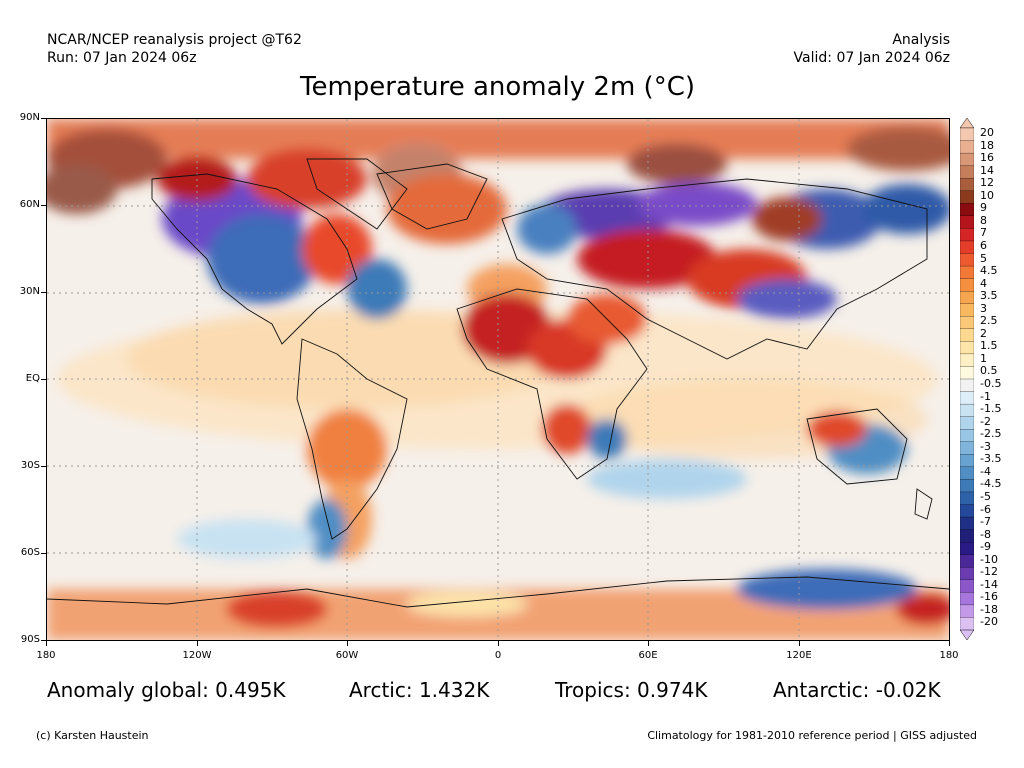 Image resolution: width=1024 pixels, height=768 pixels. I want to click on lon-label-180e: 180, so click(949, 655).